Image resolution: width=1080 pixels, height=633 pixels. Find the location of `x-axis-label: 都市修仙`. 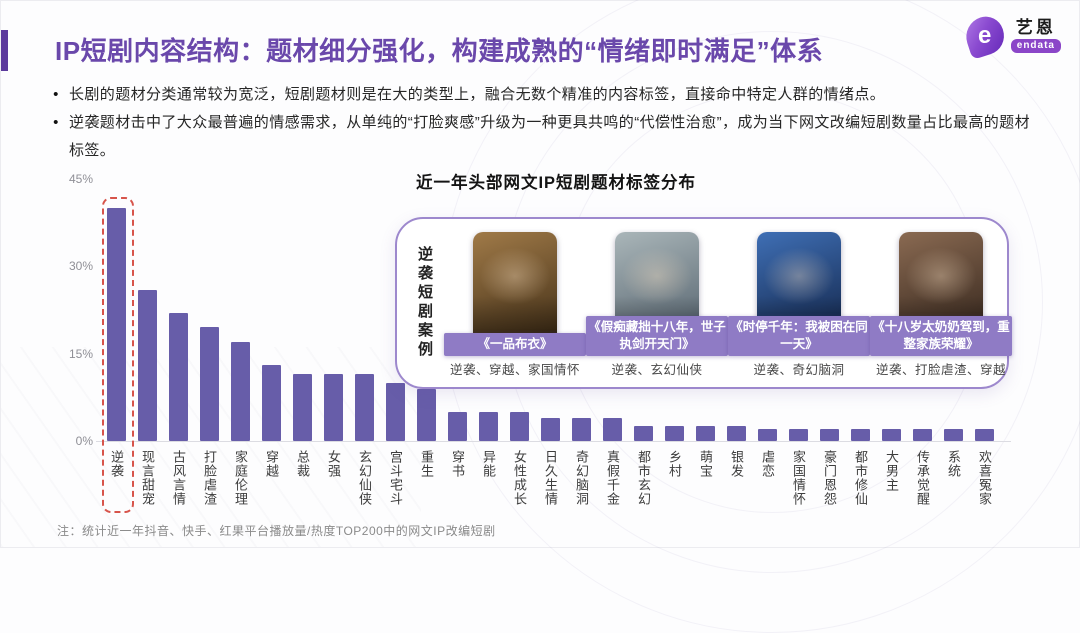

x-axis-label: 都市修仙 is located at coordinates (860, 478).